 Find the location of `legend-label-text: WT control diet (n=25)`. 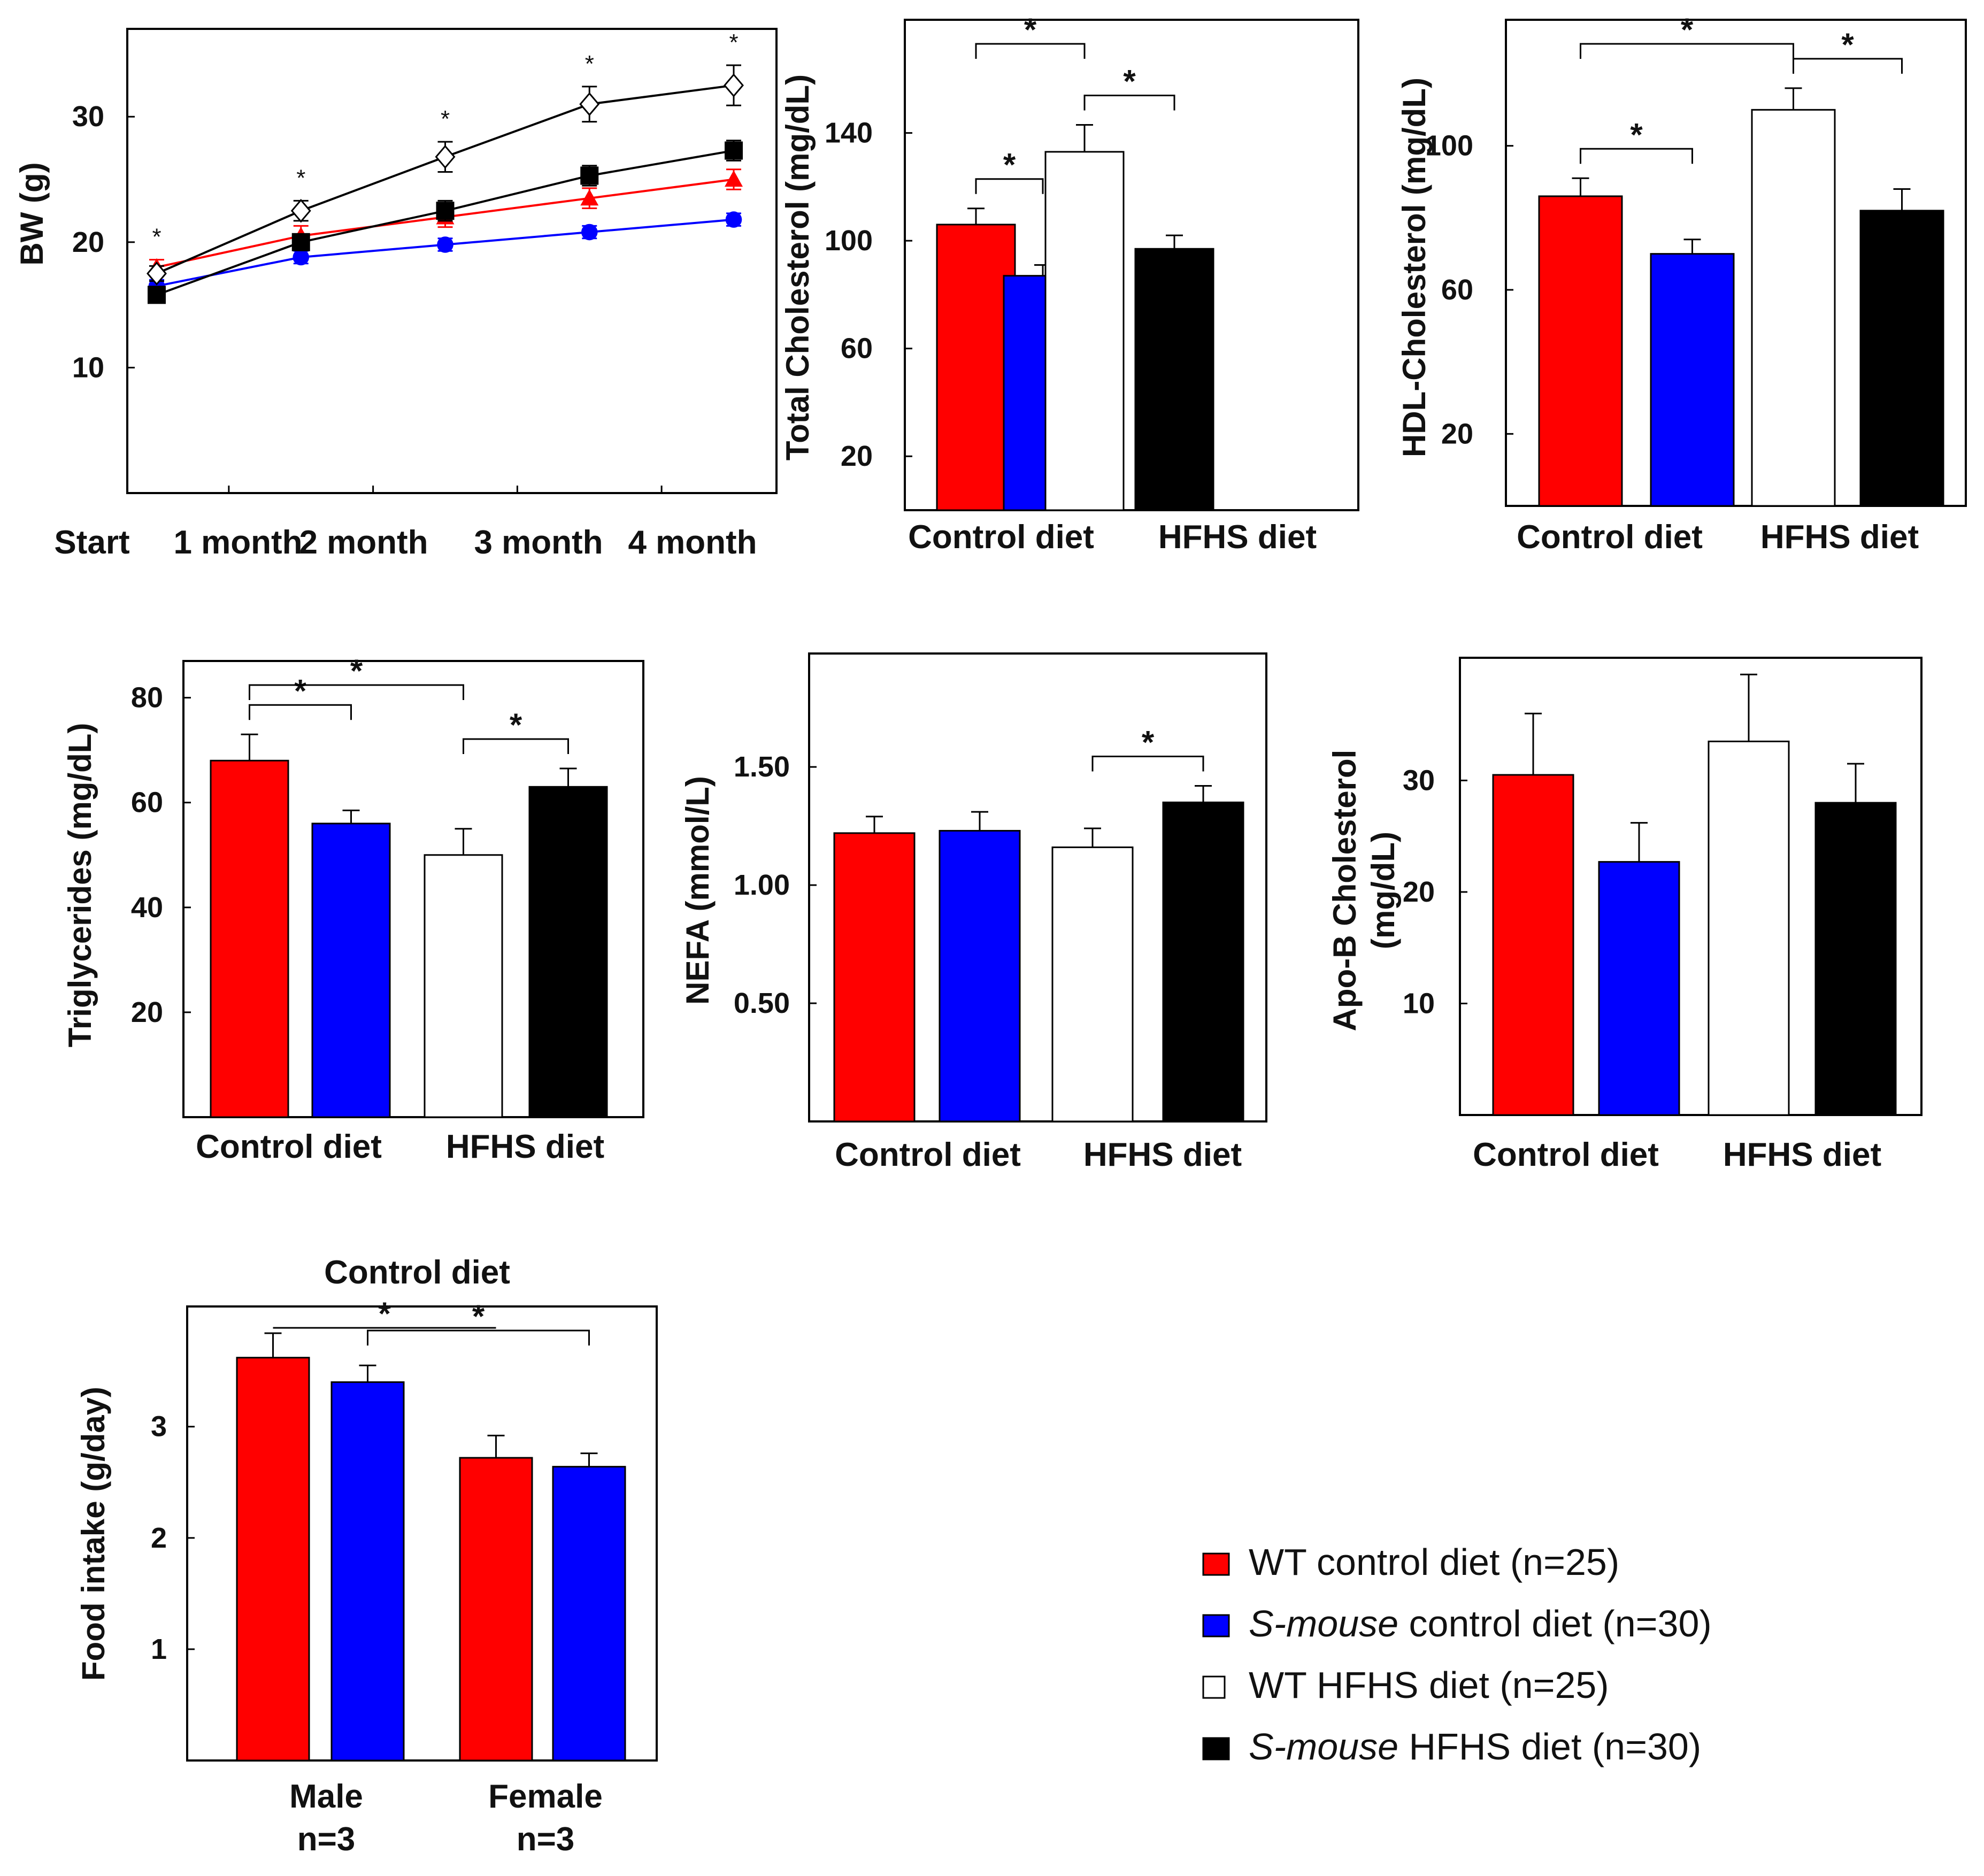

legend-label-text: WT control diet (n=25) is located at coordinates (1434, 1562).